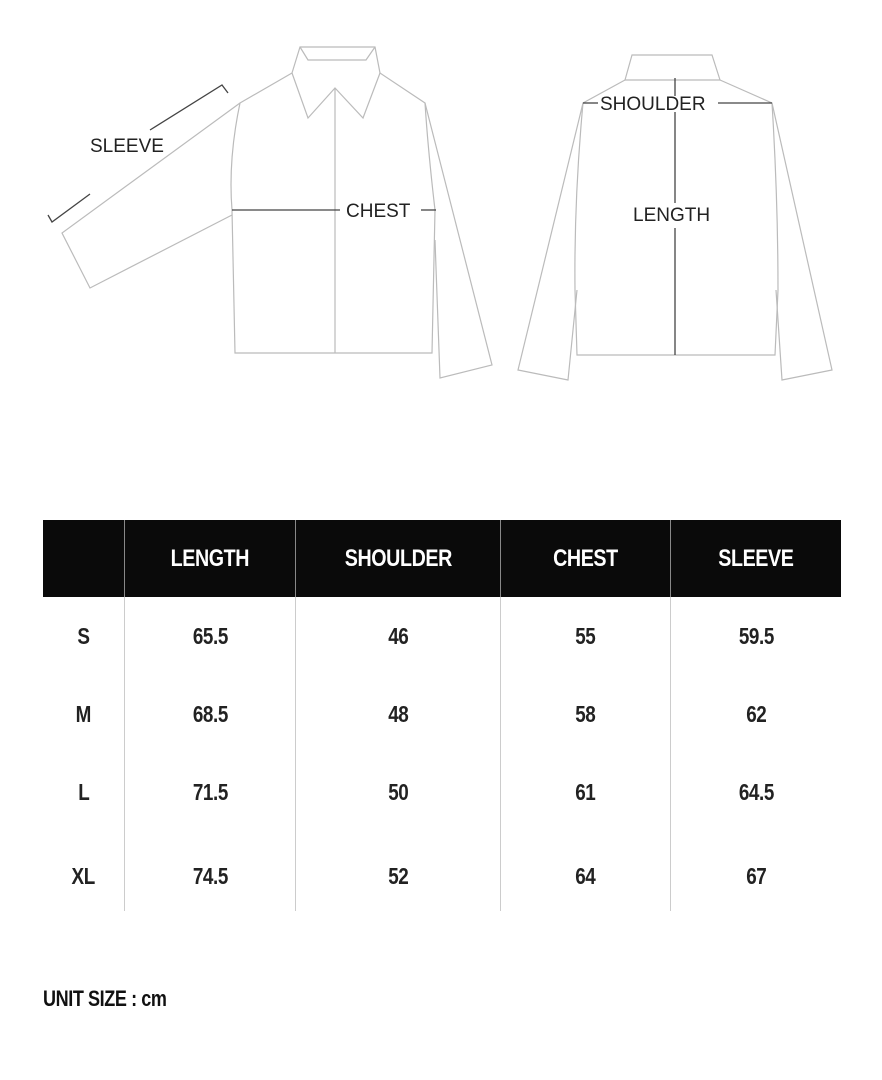 The image size is (882, 1080). I want to click on shoulder-cell: 50, so click(398, 792).